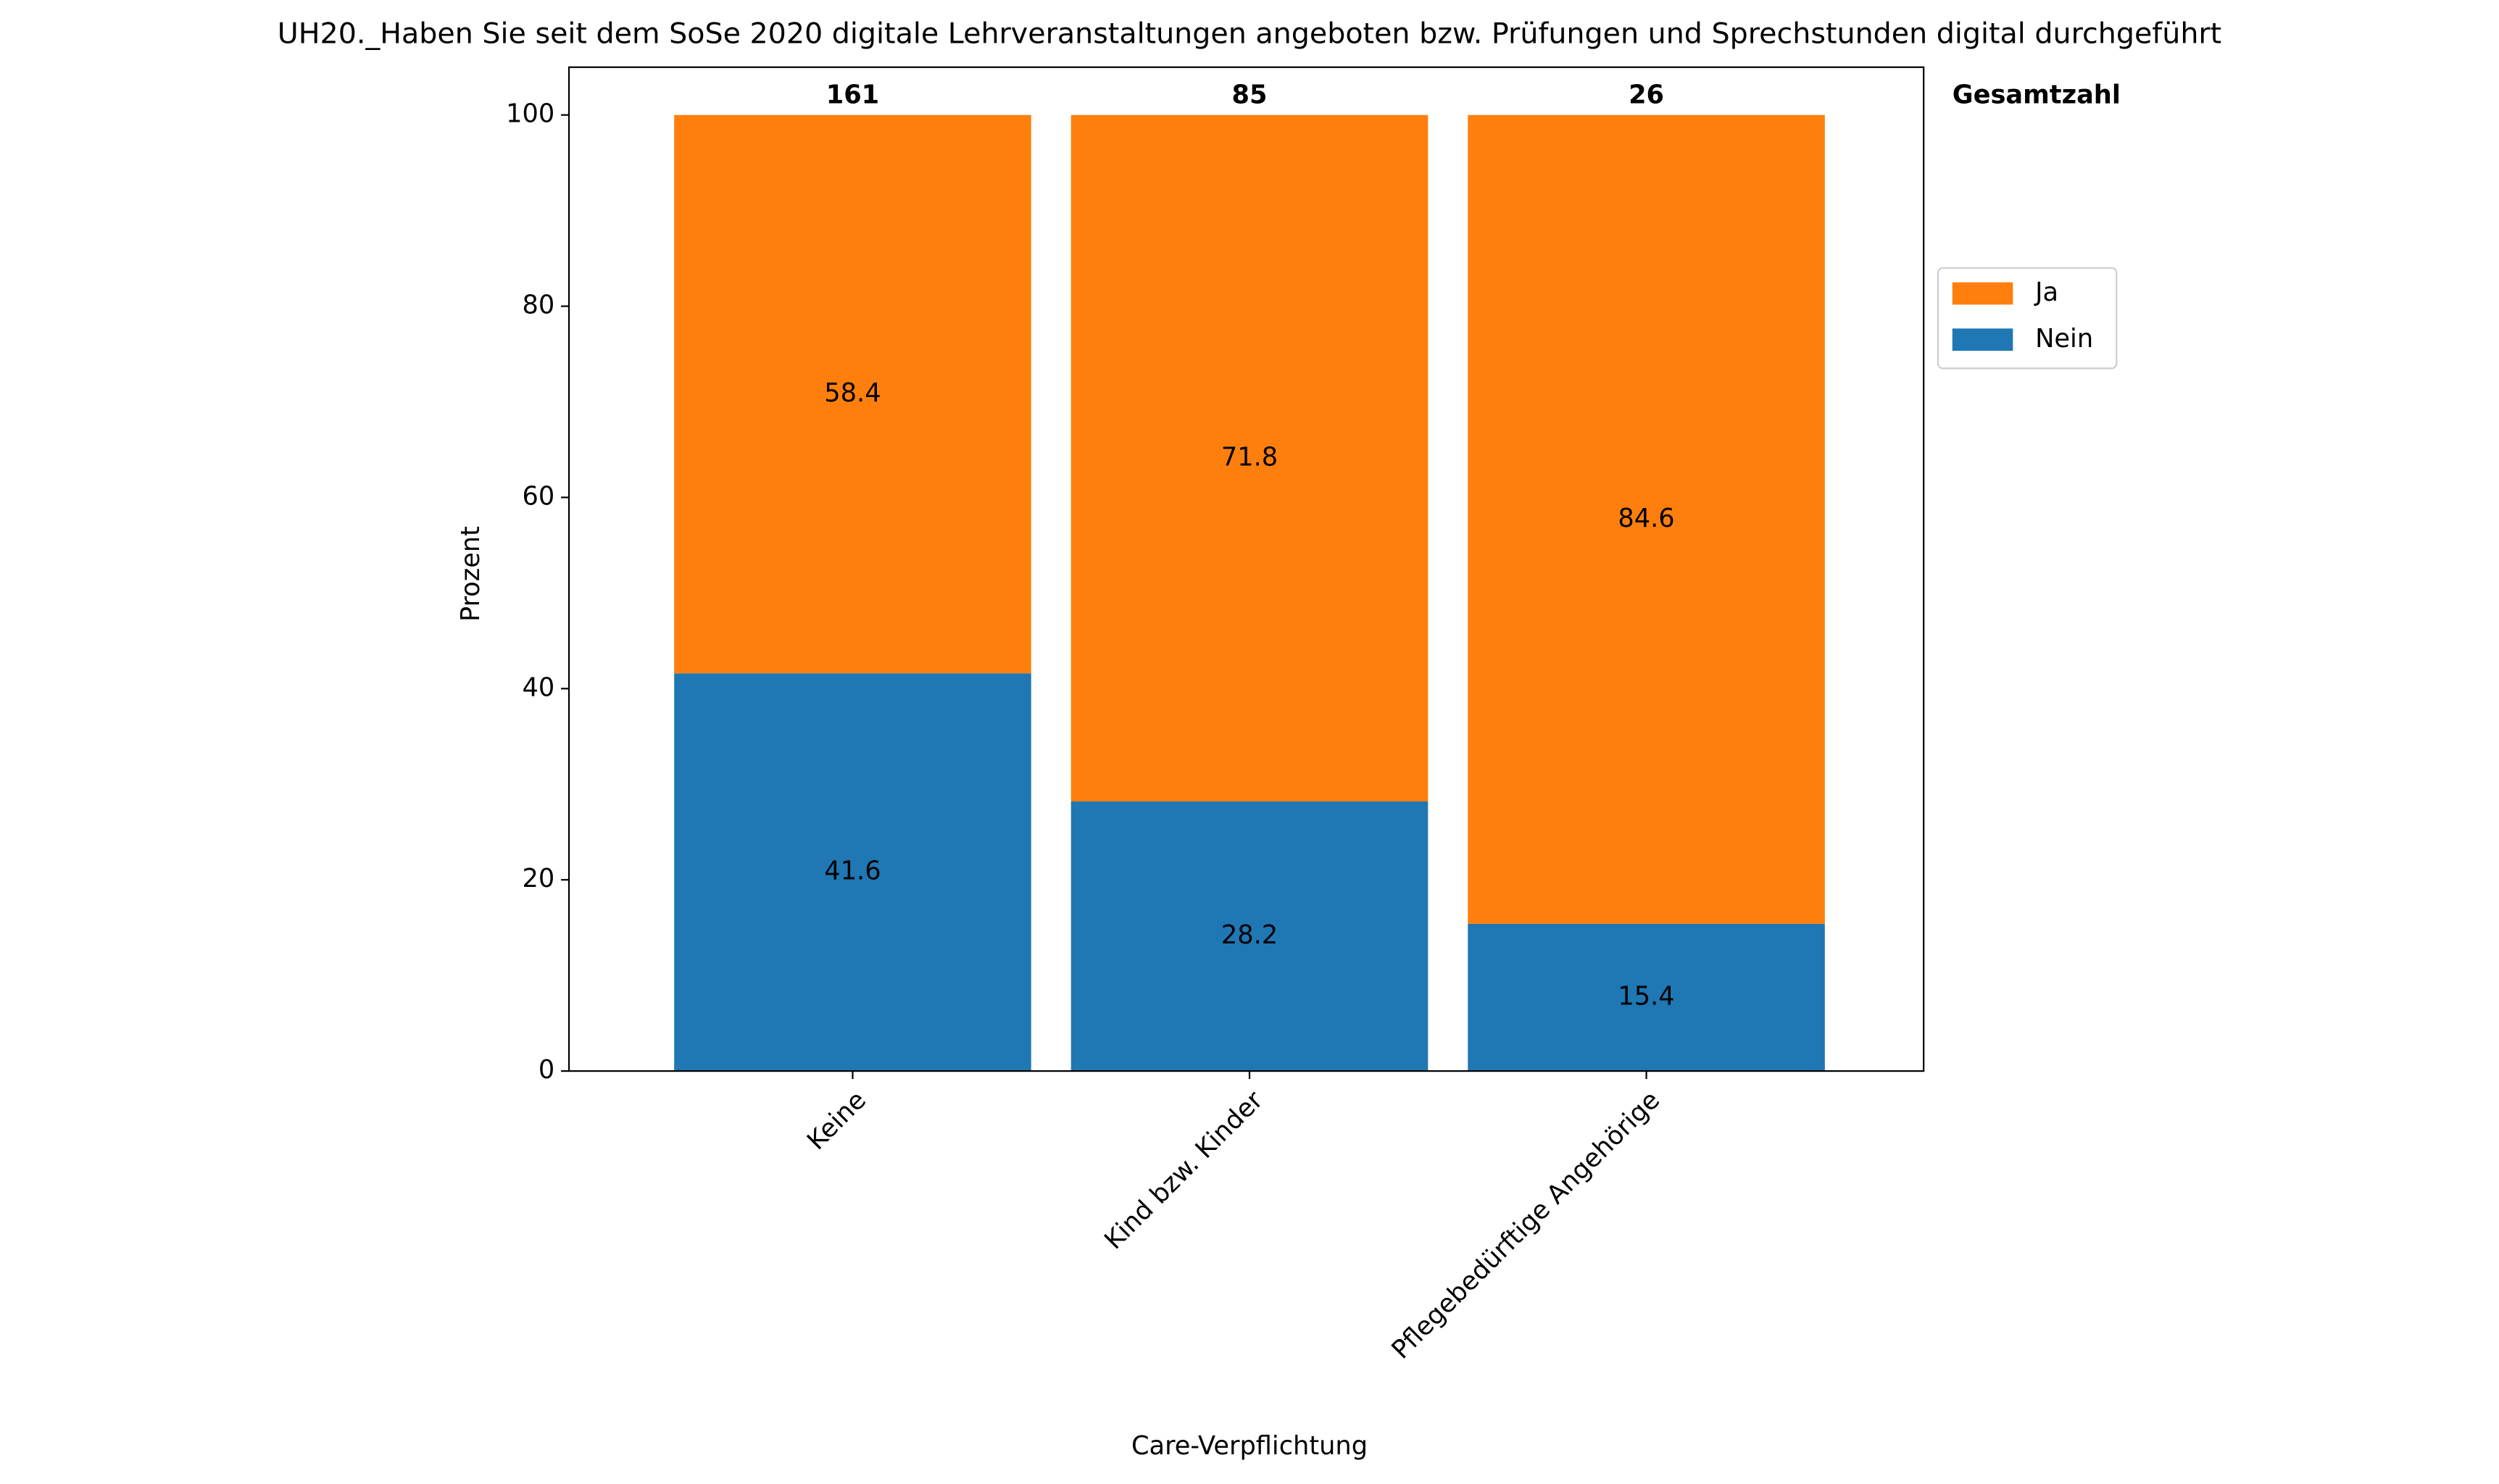 This screenshot has width=2499, height=1484. I want to click on y-tick-label: 60, so click(538, 496).